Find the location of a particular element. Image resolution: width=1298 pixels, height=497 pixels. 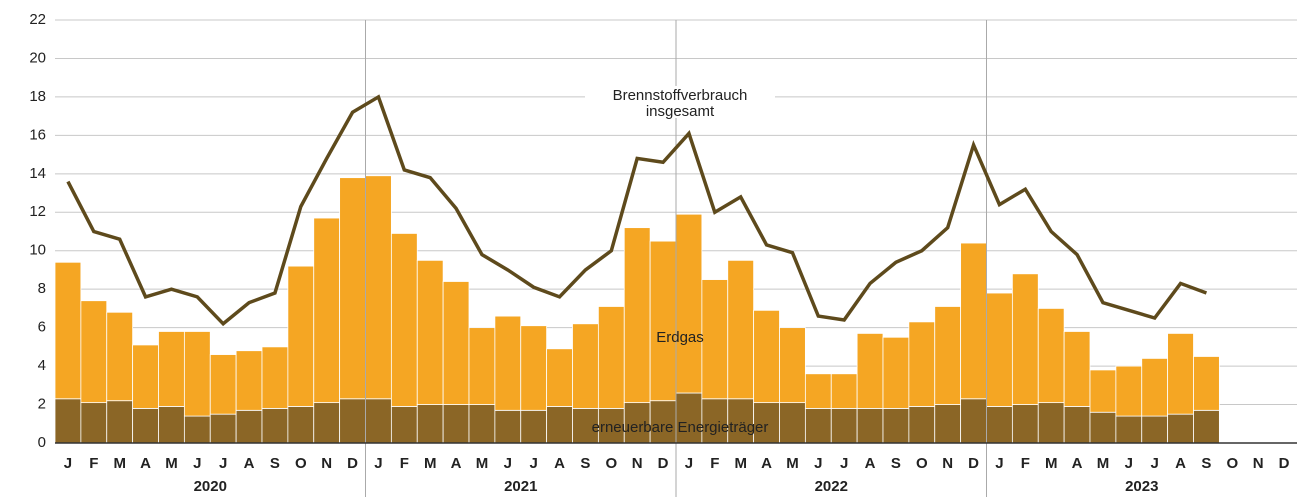

y-tick-label: 10 is located at coordinates (37, 250).